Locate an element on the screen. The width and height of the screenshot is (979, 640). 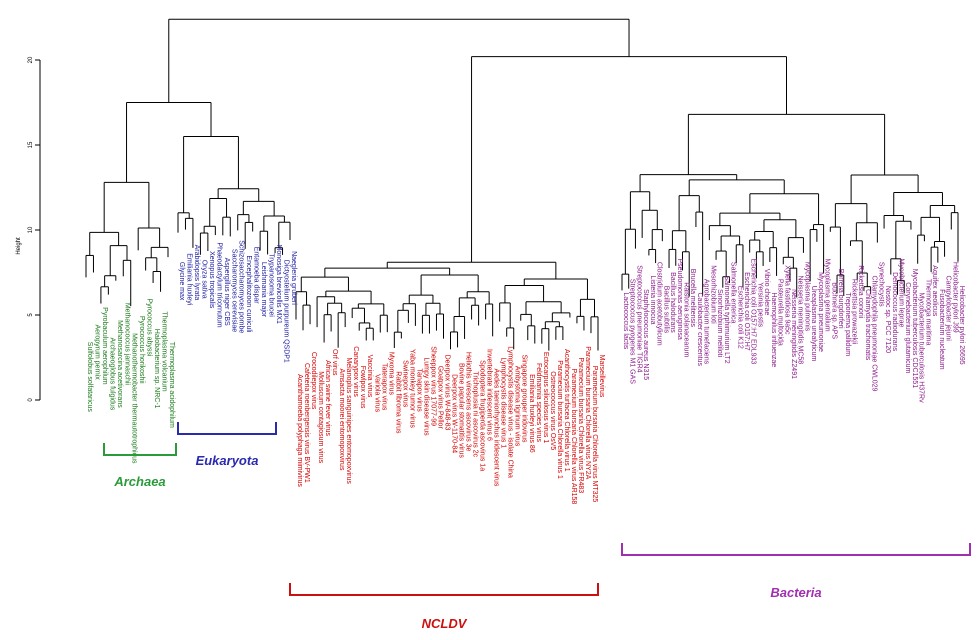
leaf-label: Feldmannia species virus is located at coordinates (538, 402).